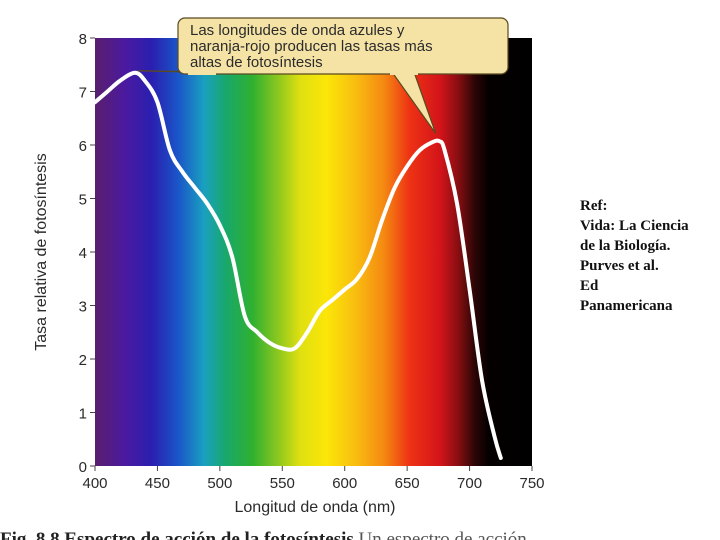 This screenshot has height=540, width=720. I want to click on callout-text-line: altas de fotosíntesis, so click(256, 62).